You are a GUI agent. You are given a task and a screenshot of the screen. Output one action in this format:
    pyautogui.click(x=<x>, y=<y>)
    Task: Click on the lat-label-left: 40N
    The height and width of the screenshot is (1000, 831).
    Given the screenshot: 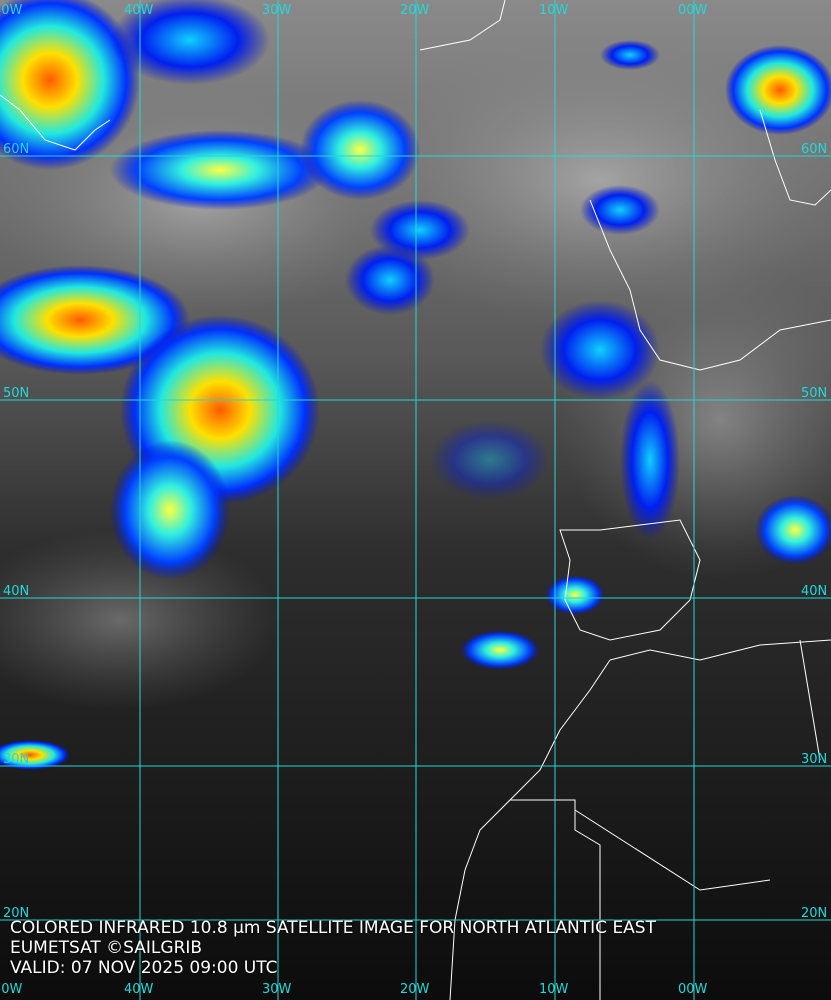 What is the action you would take?
    pyautogui.click(x=16, y=591)
    